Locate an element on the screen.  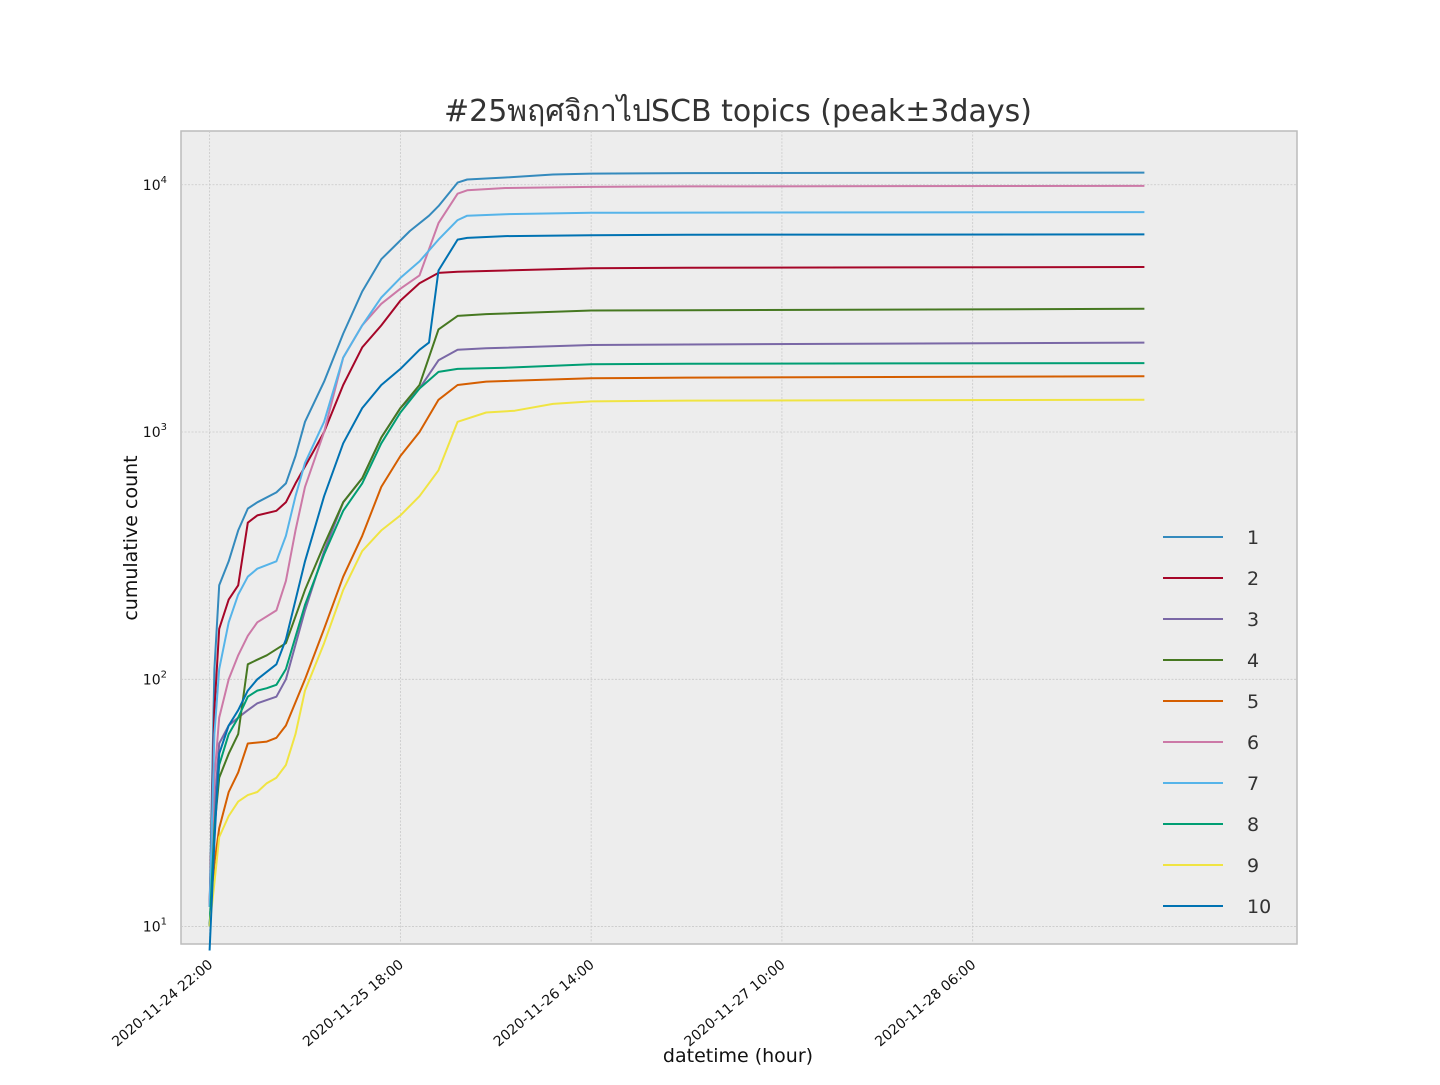
legend-label-4: 4 is located at coordinates (1253, 661).